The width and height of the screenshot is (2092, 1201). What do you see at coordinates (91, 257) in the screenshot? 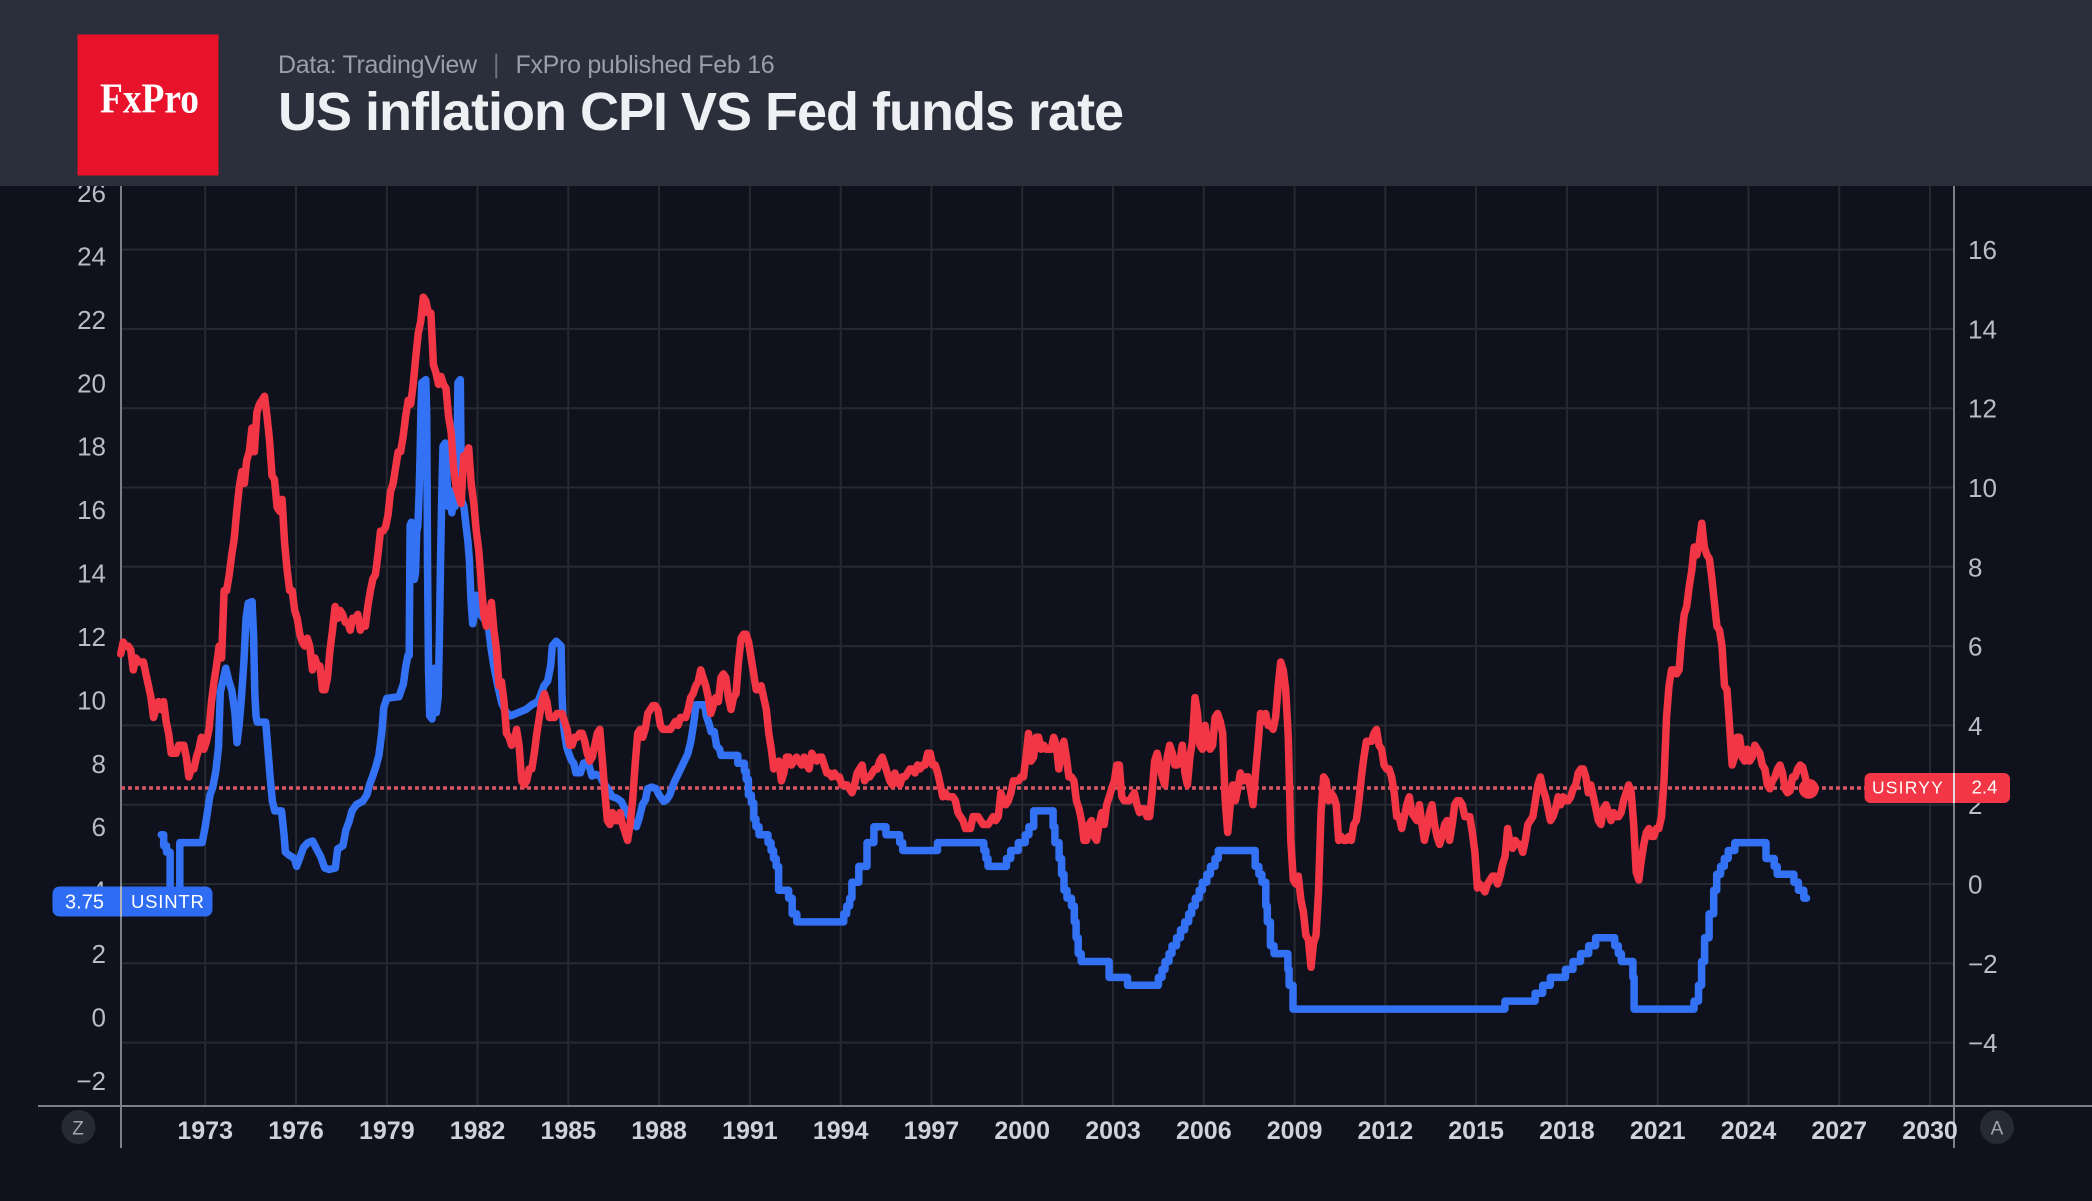
I see `svg-text: 24` at bounding box center [91, 257].